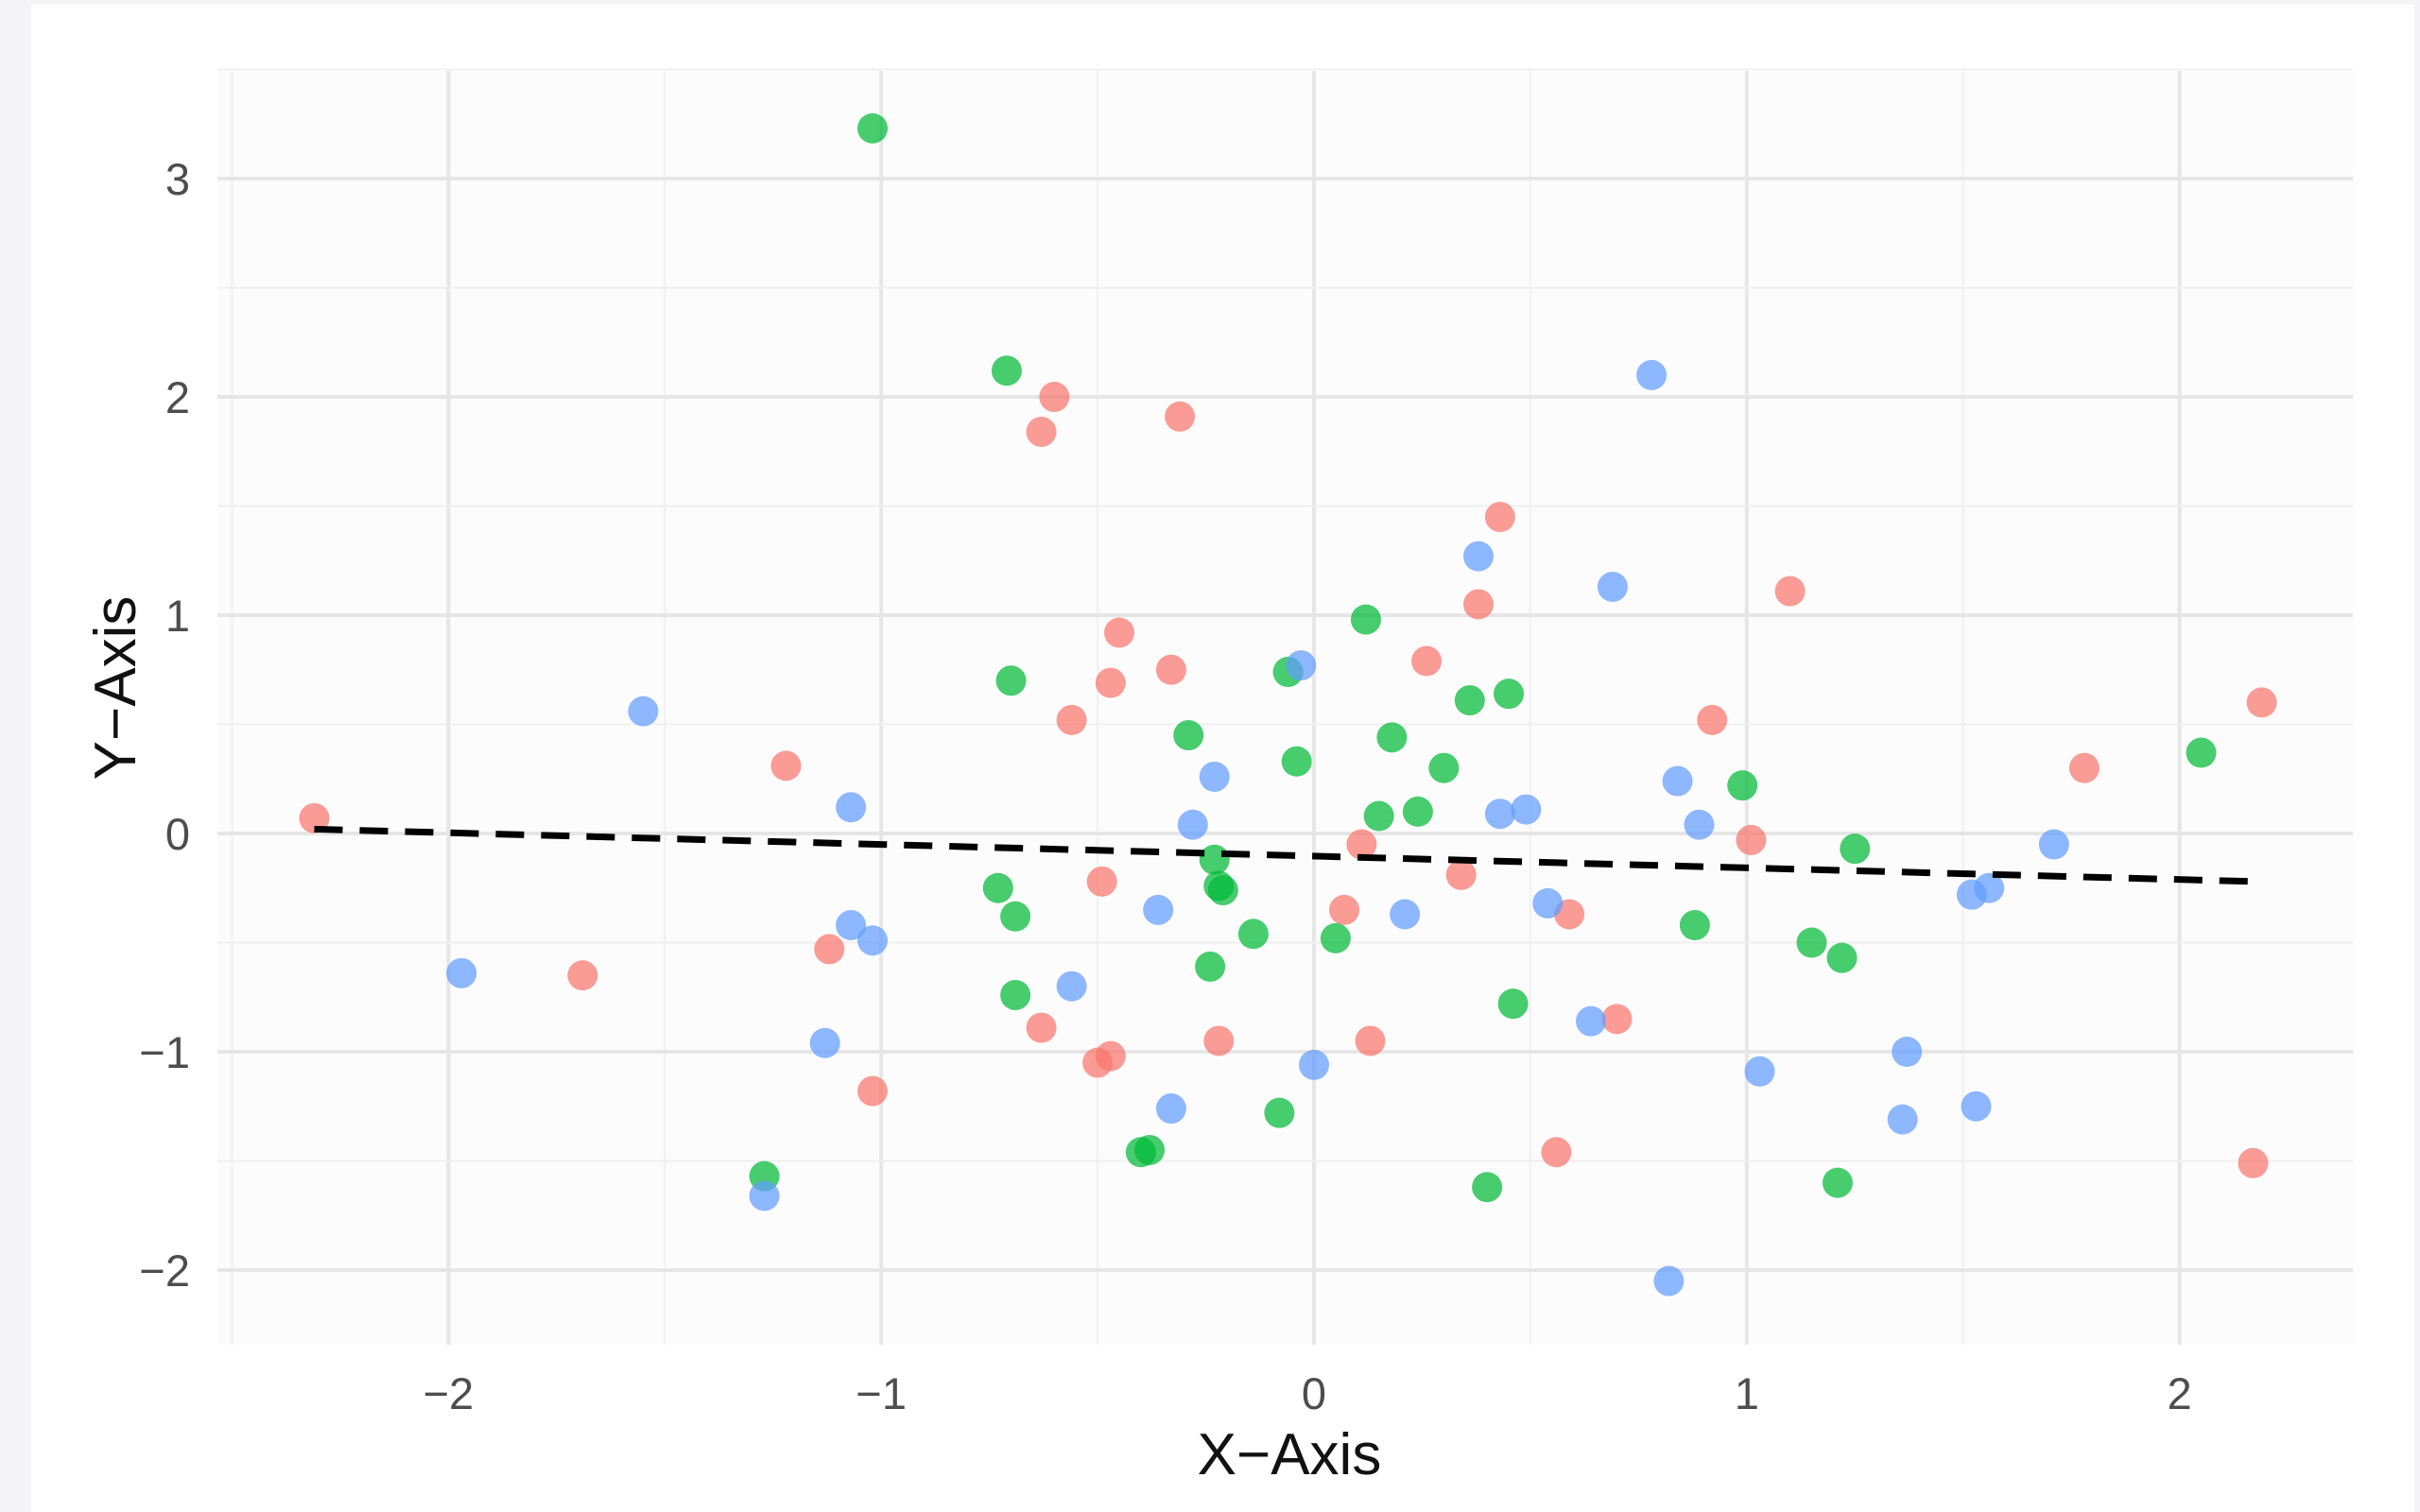 The width and height of the screenshot is (2420, 1512). What do you see at coordinates (164, 1052) in the screenshot?
I see `y-tick-label: −1` at bounding box center [164, 1052].